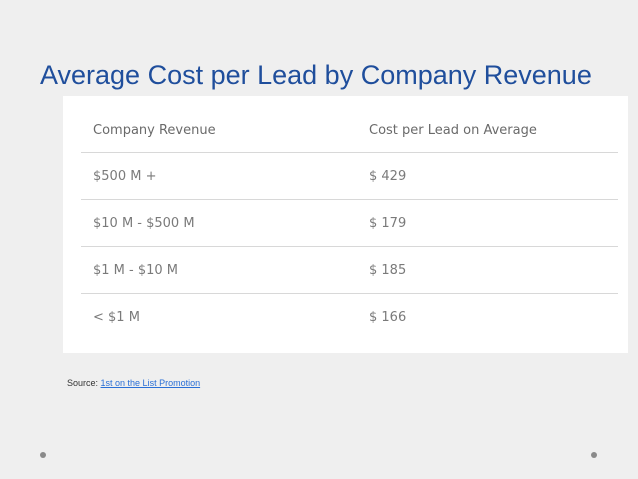 The image size is (638, 479). Describe the element at coordinates (316, 75) in the screenshot. I see `slide-title: Average Cost per Lead by Company Revenue` at that location.